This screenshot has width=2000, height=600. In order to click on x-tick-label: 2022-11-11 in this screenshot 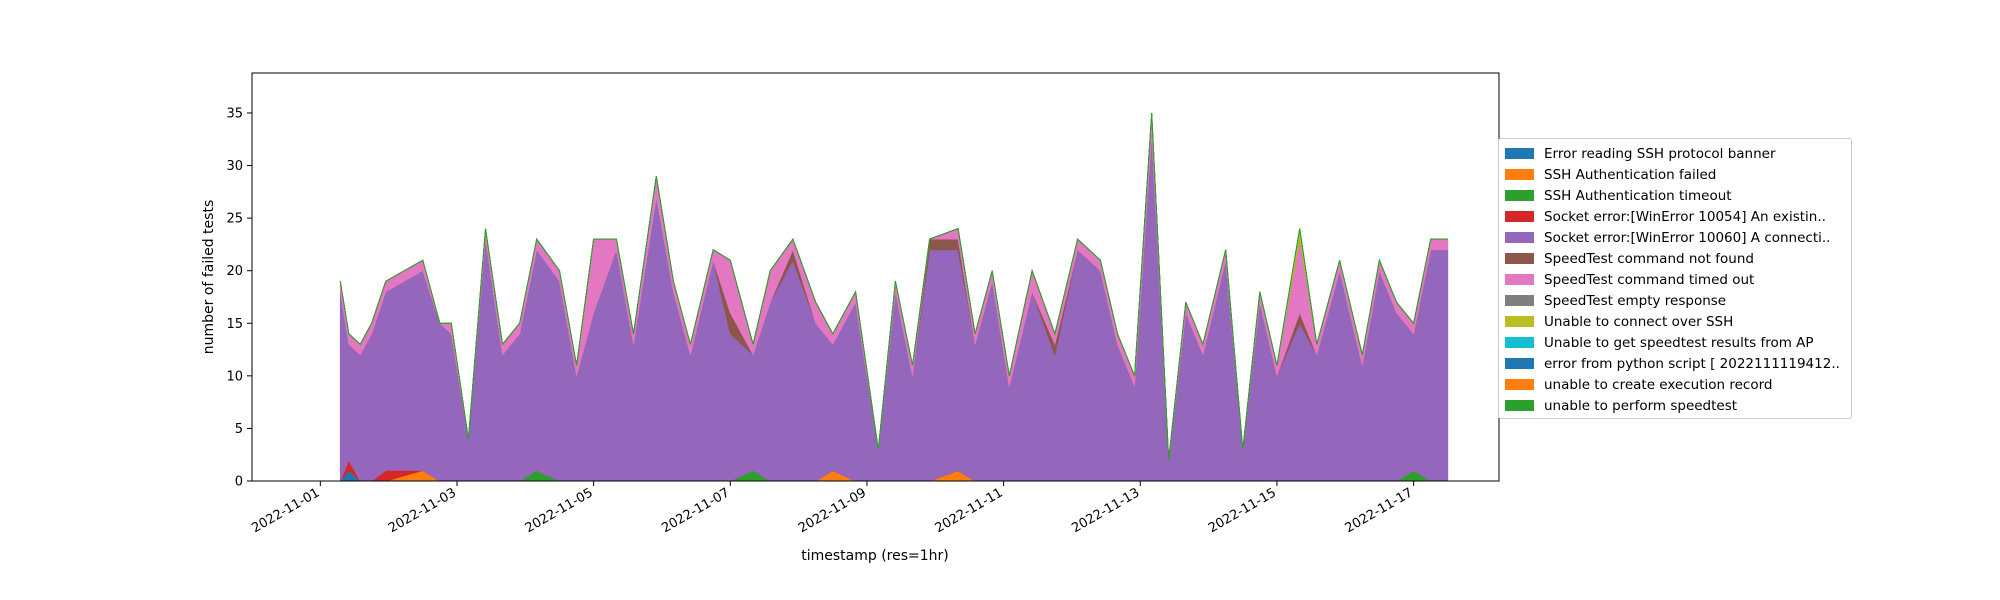, I will do `click(969, 510)`.